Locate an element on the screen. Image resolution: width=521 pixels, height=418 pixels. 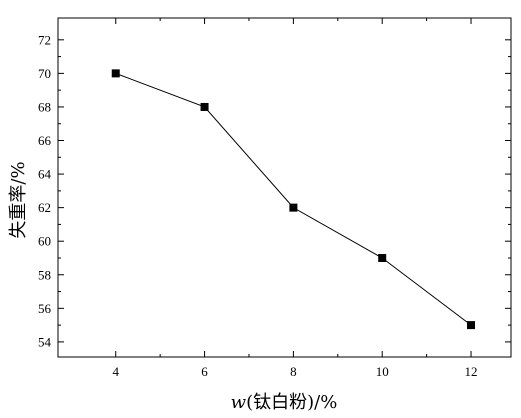
y-tick-label: 60 is located at coordinates (44, 241).